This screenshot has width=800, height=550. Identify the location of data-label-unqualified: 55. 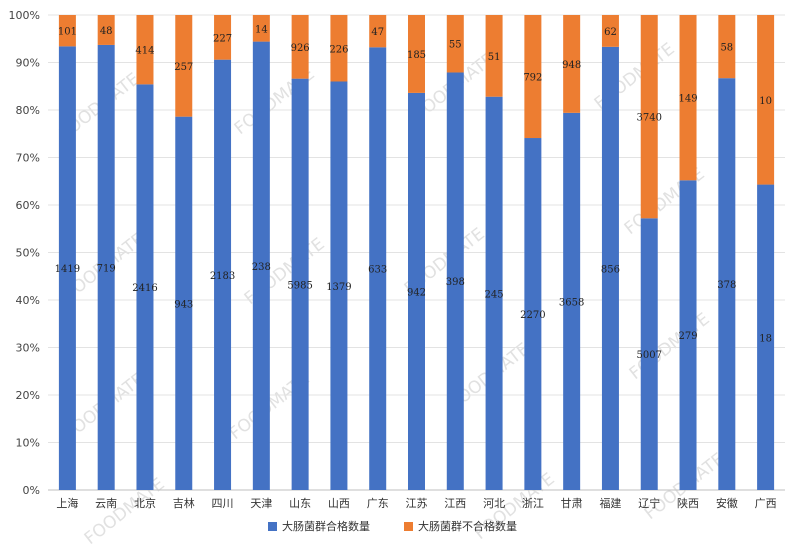
(455, 45).